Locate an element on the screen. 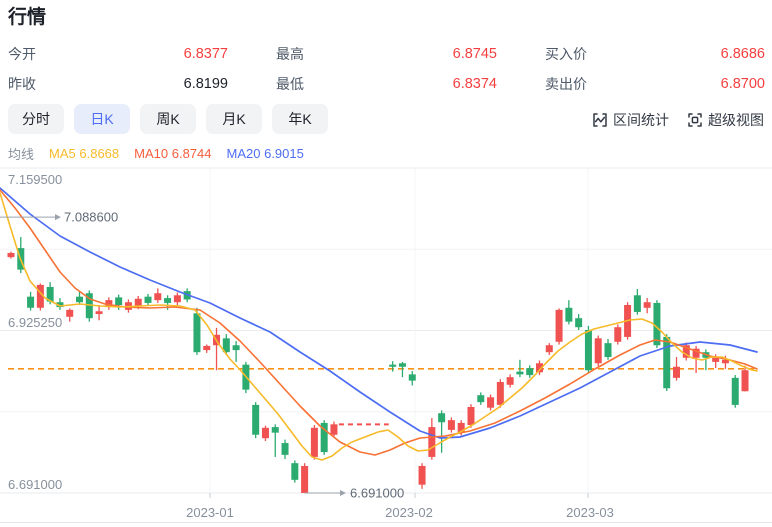 The image size is (772, 527). stat-high: 最高 6.8745 is located at coordinates (386, 54).